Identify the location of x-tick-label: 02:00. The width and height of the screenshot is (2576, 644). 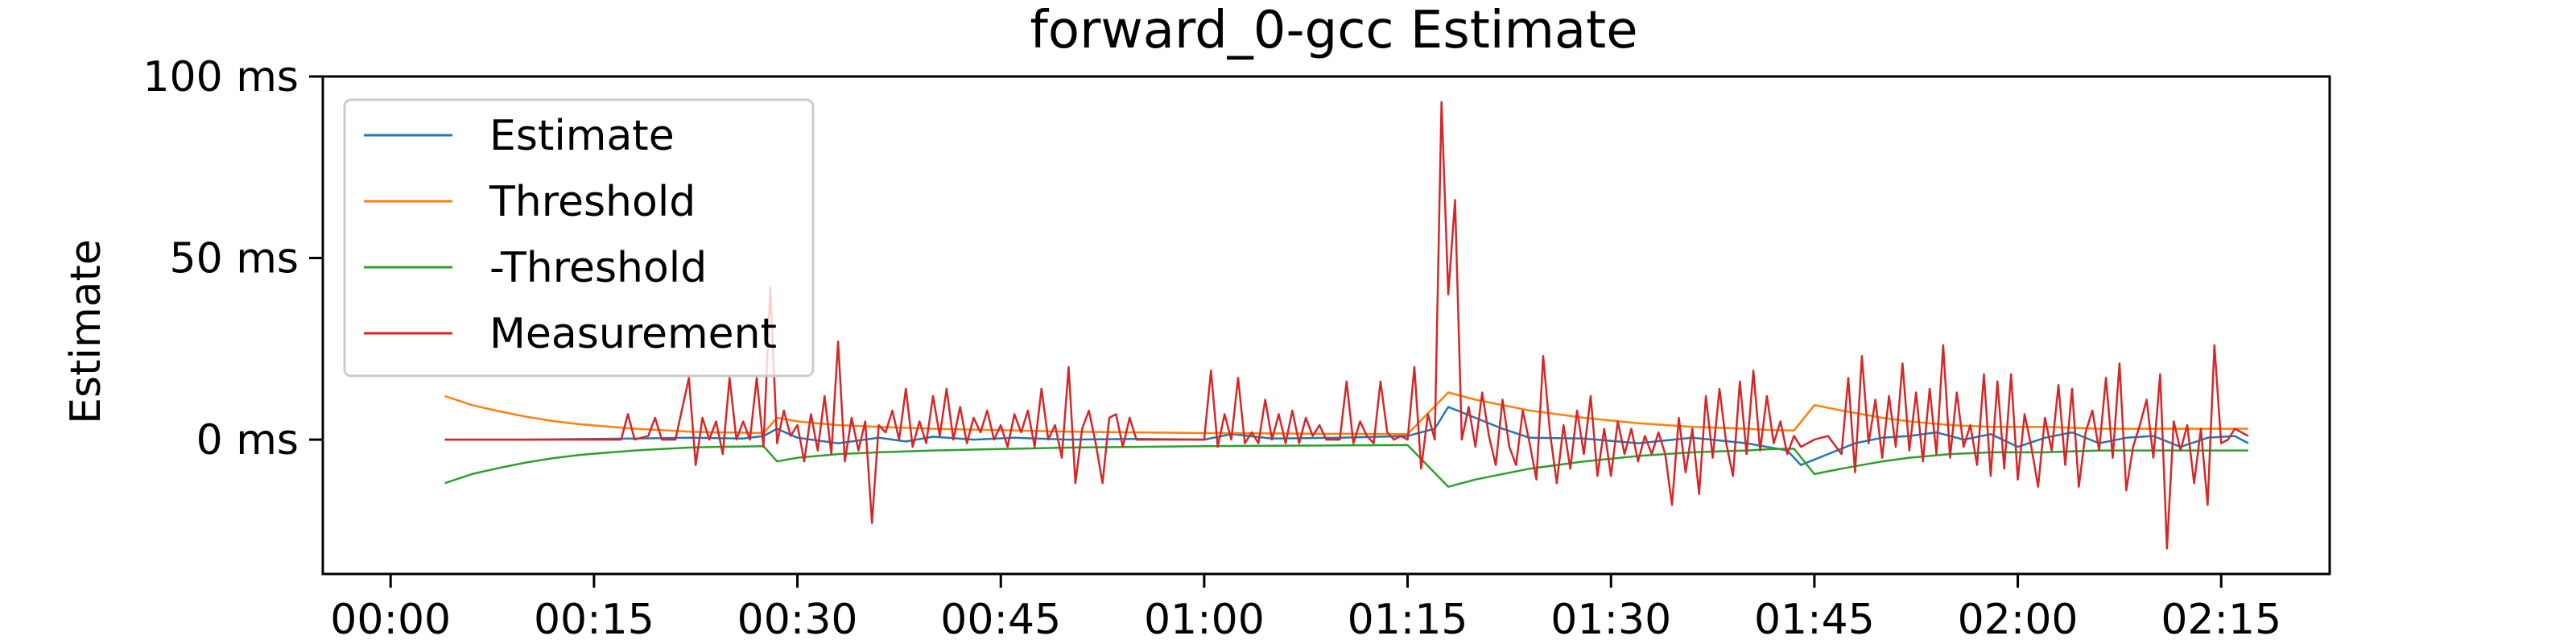
(2018, 620).